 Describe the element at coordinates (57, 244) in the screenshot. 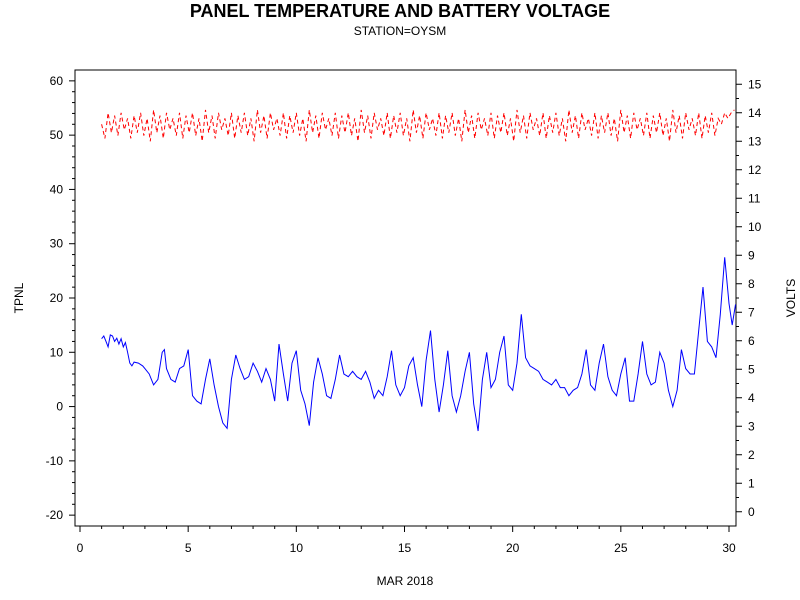

I see `y-left-tick-label: 30` at that location.